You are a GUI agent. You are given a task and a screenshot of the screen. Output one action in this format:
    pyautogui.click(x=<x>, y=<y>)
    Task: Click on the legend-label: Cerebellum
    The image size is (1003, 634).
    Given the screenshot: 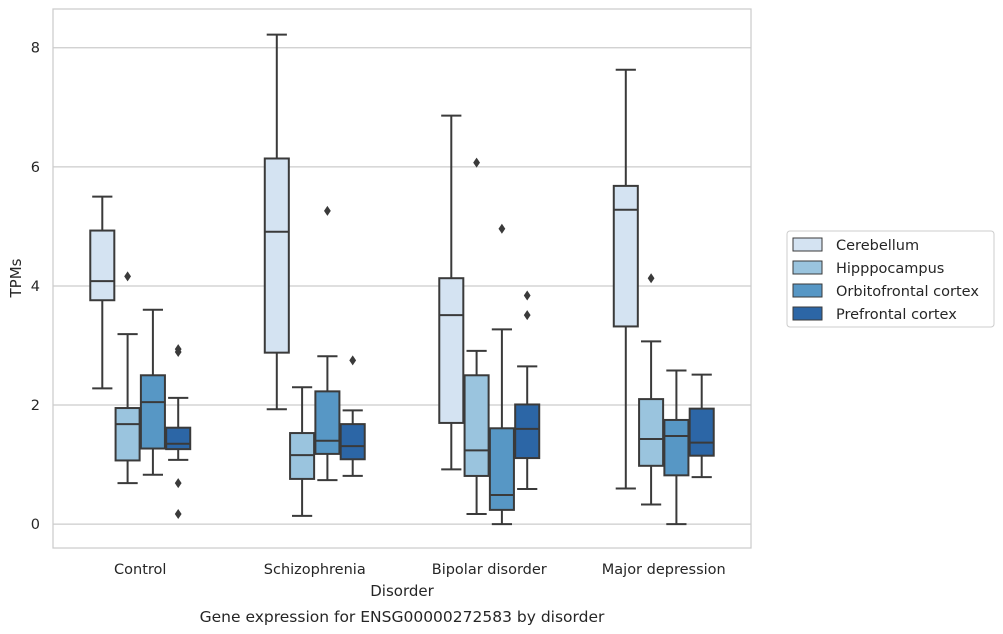 What is the action you would take?
    pyautogui.click(x=877, y=246)
    